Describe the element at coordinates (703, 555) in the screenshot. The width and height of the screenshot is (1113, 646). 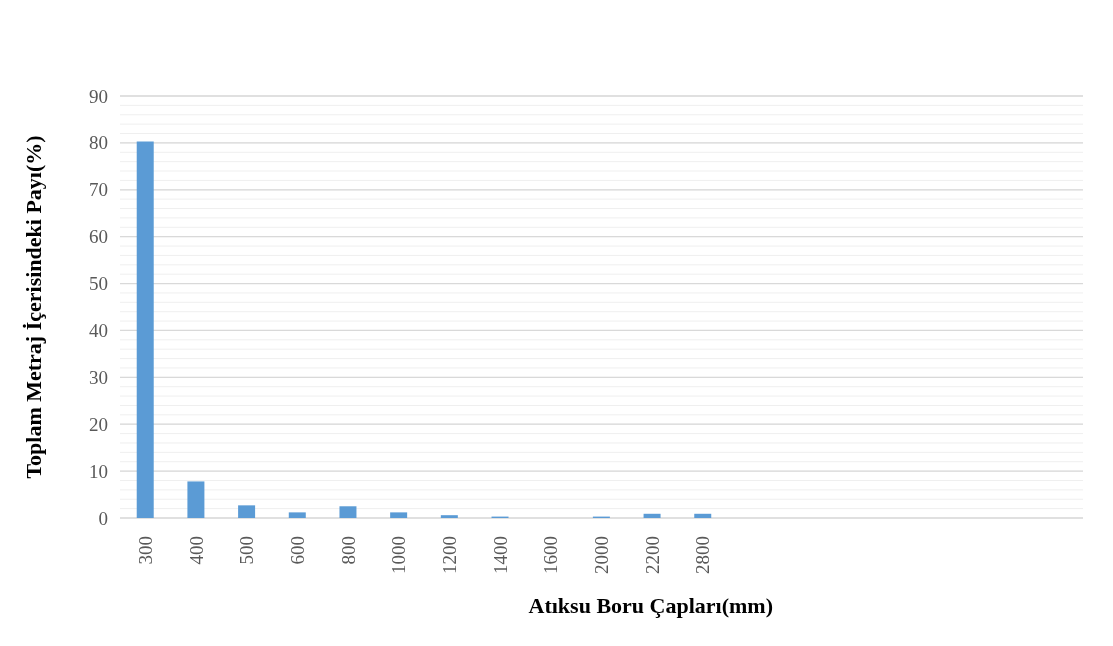
I see `x-tick-label: 2800` at that location.